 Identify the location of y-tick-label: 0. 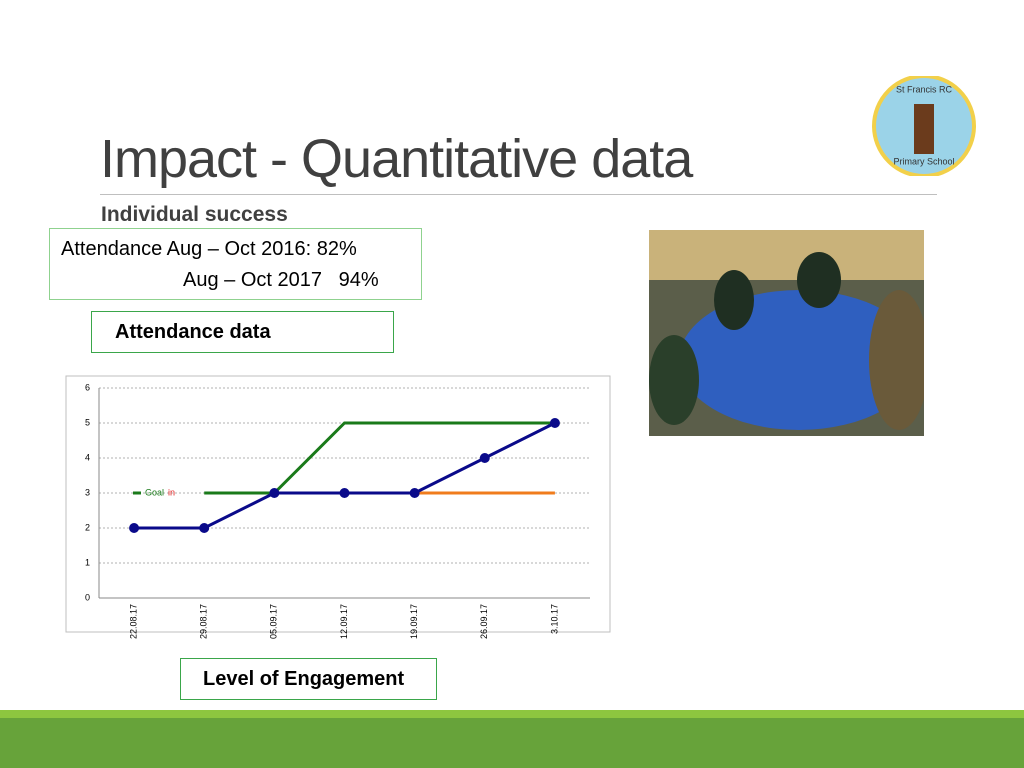
(87, 597).